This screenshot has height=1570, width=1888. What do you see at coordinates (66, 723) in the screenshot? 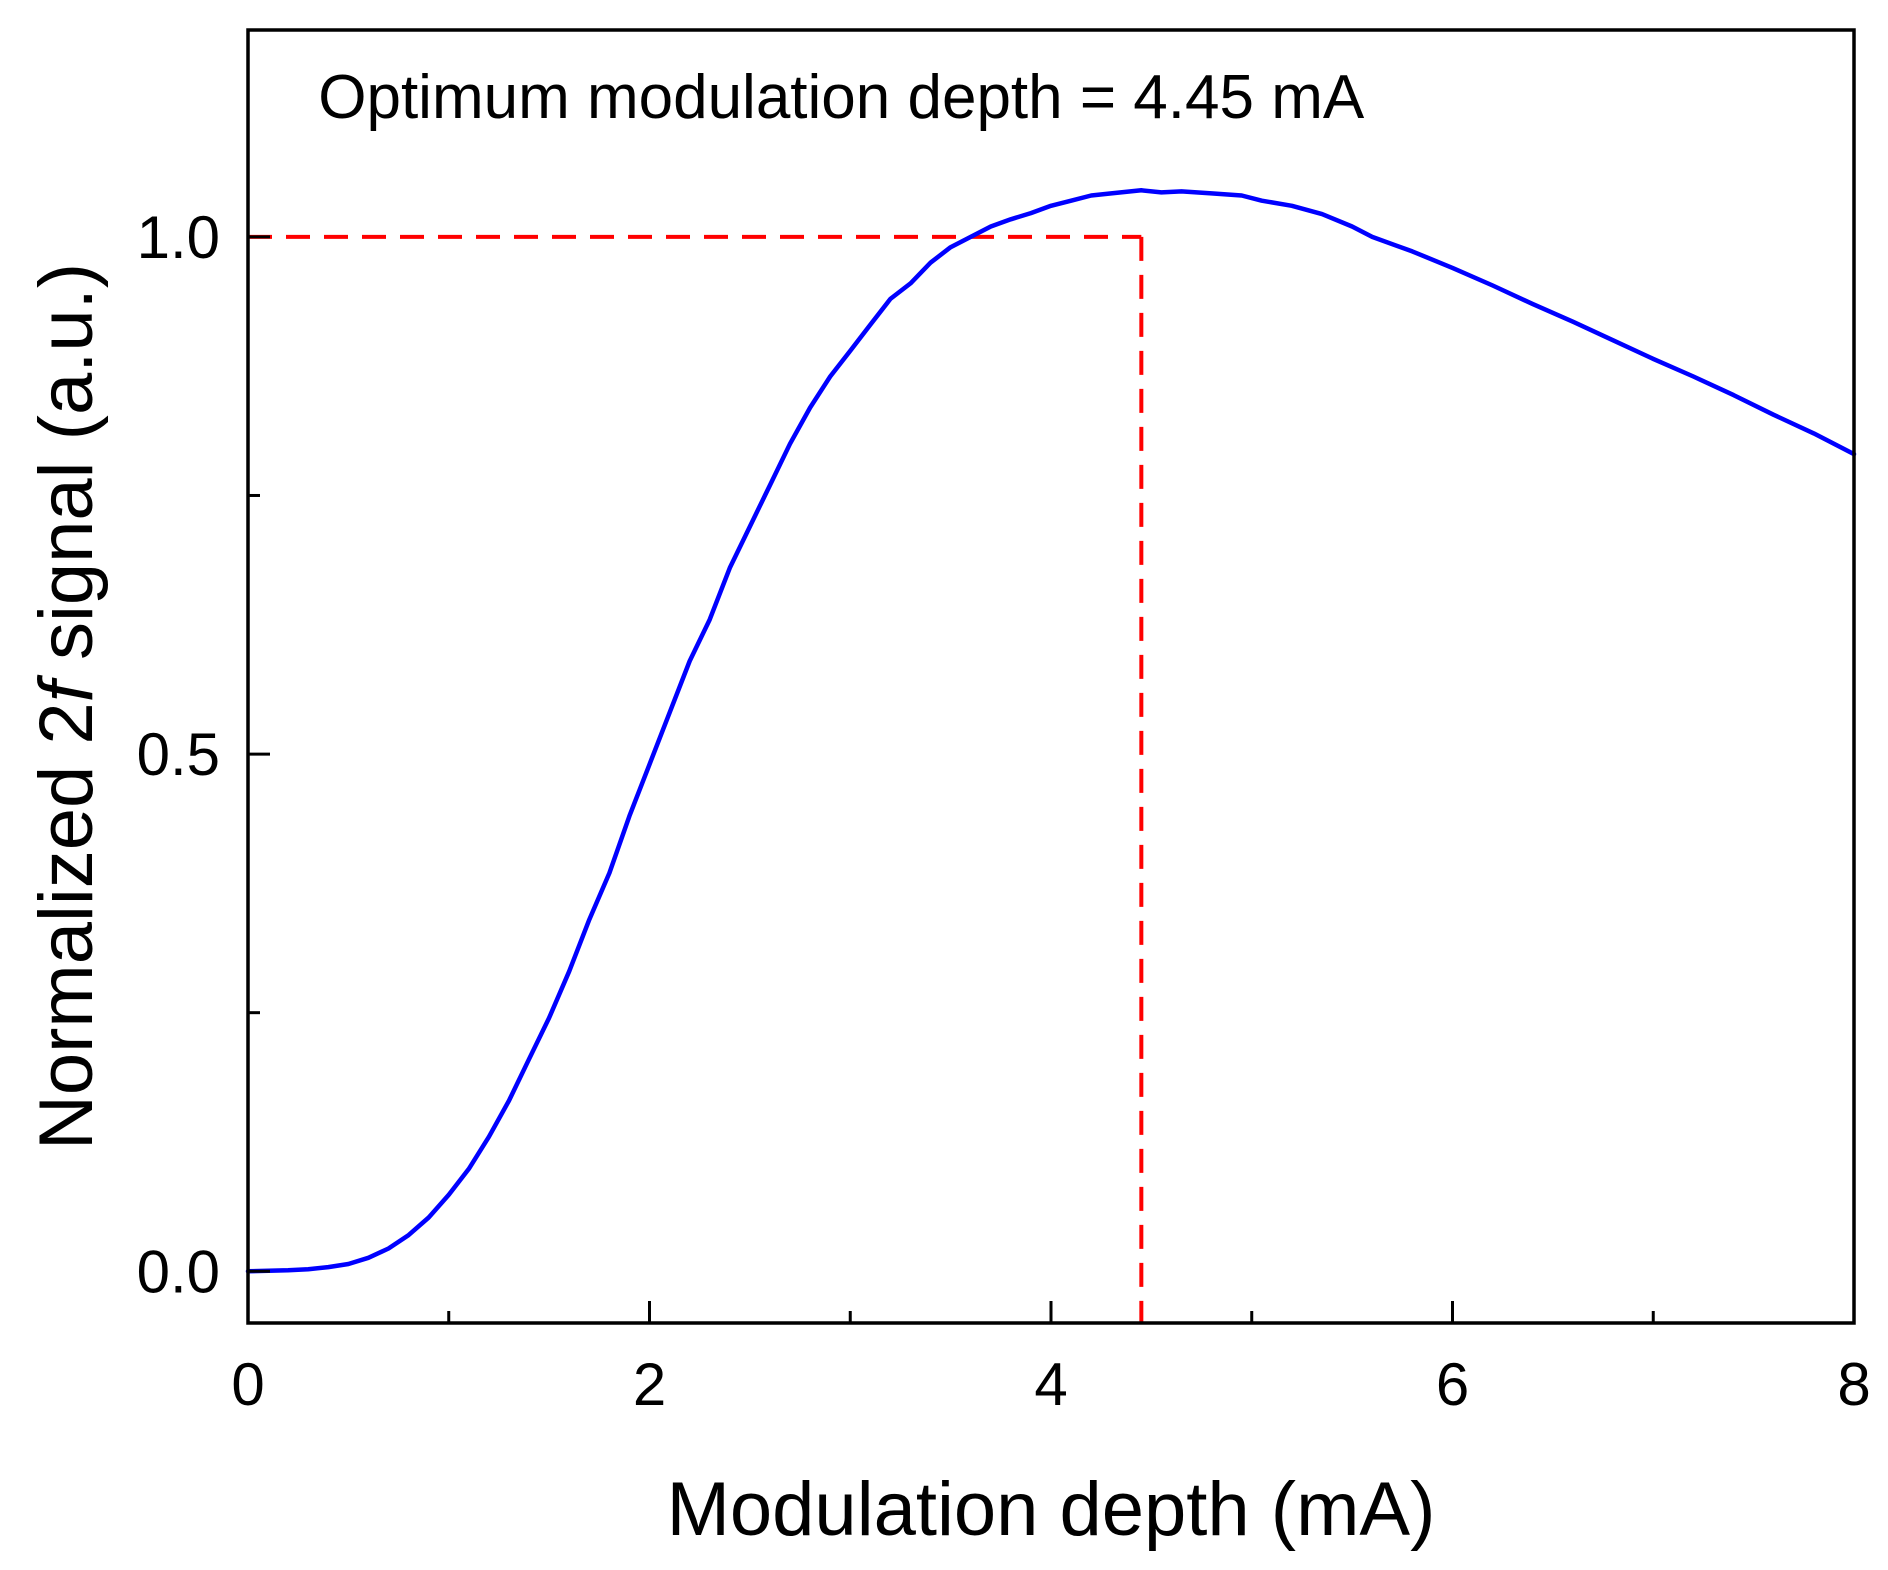
I see `y-axis-title-part-2: 2` at bounding box center [66, 723].